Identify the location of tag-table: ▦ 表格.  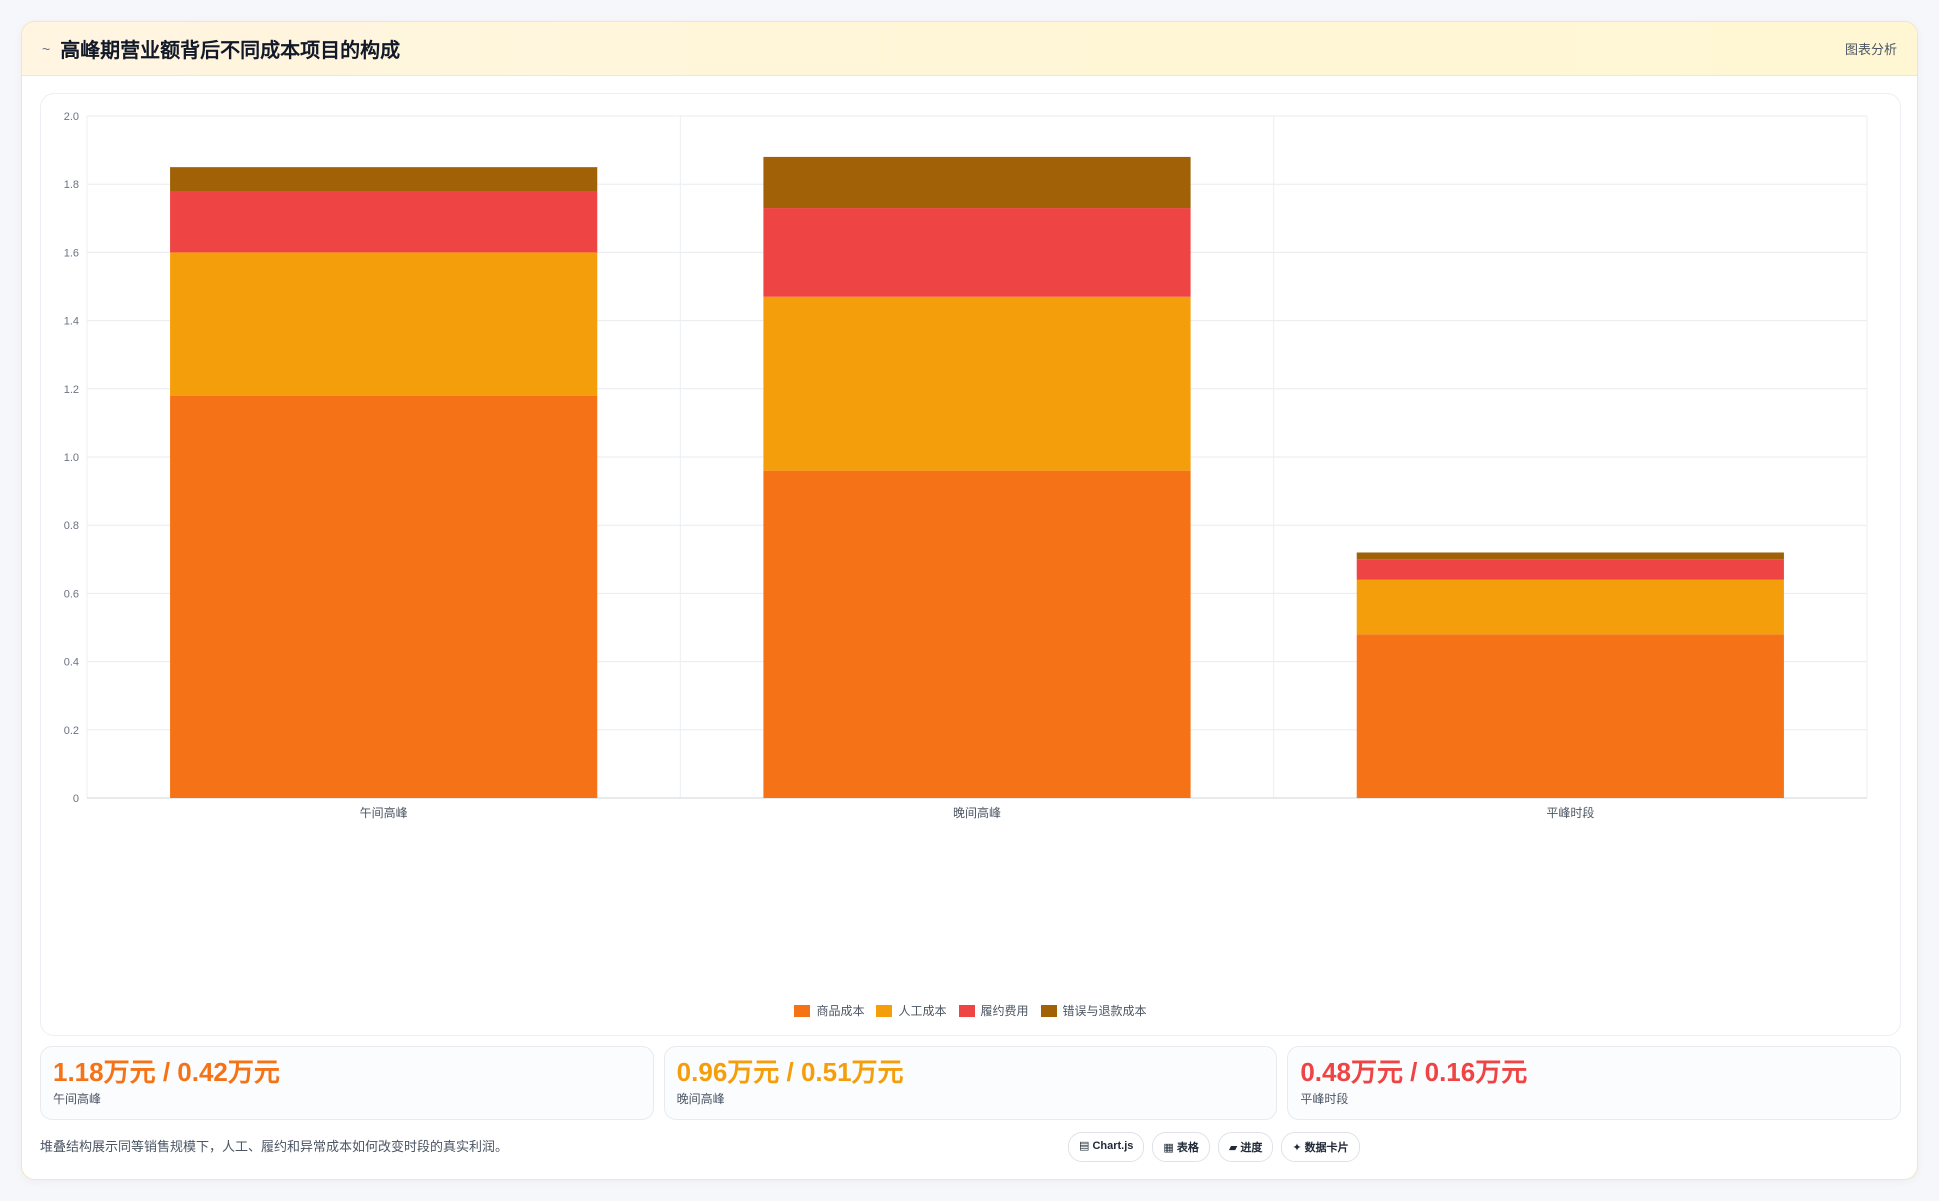
(1181, 1147).